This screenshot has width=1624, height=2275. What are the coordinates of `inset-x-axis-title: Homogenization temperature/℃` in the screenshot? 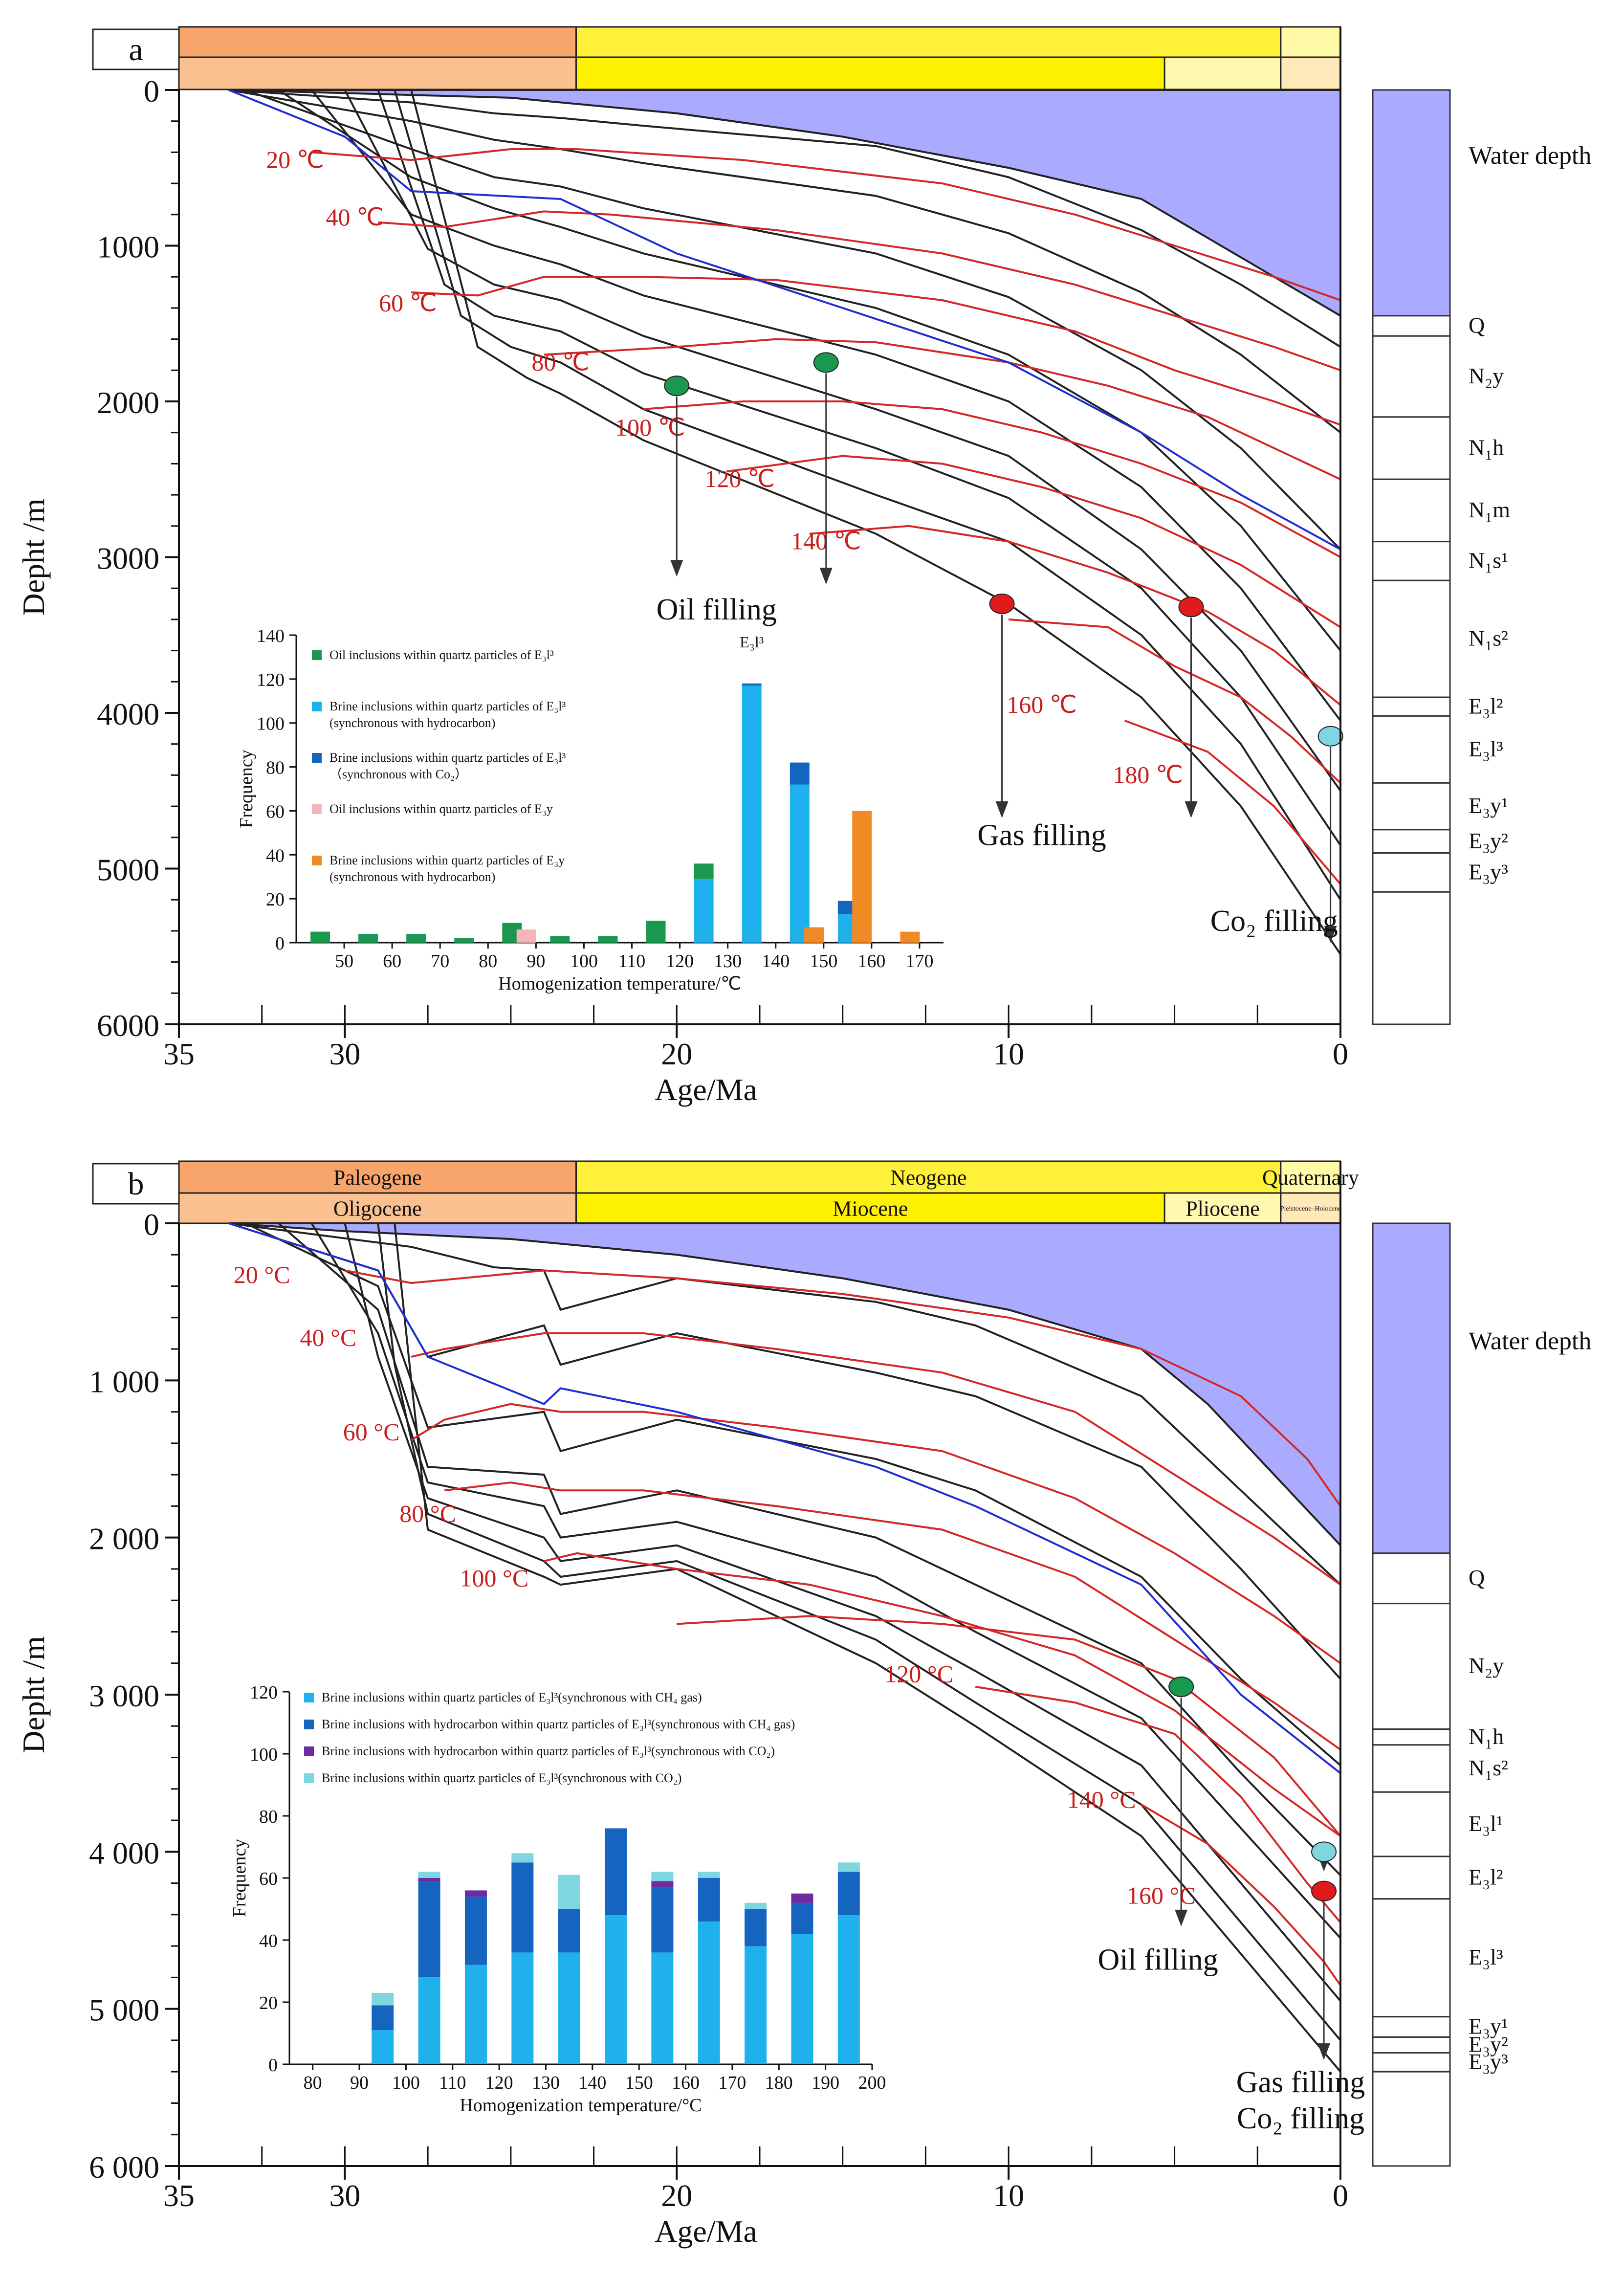 It's located at (619, 983).